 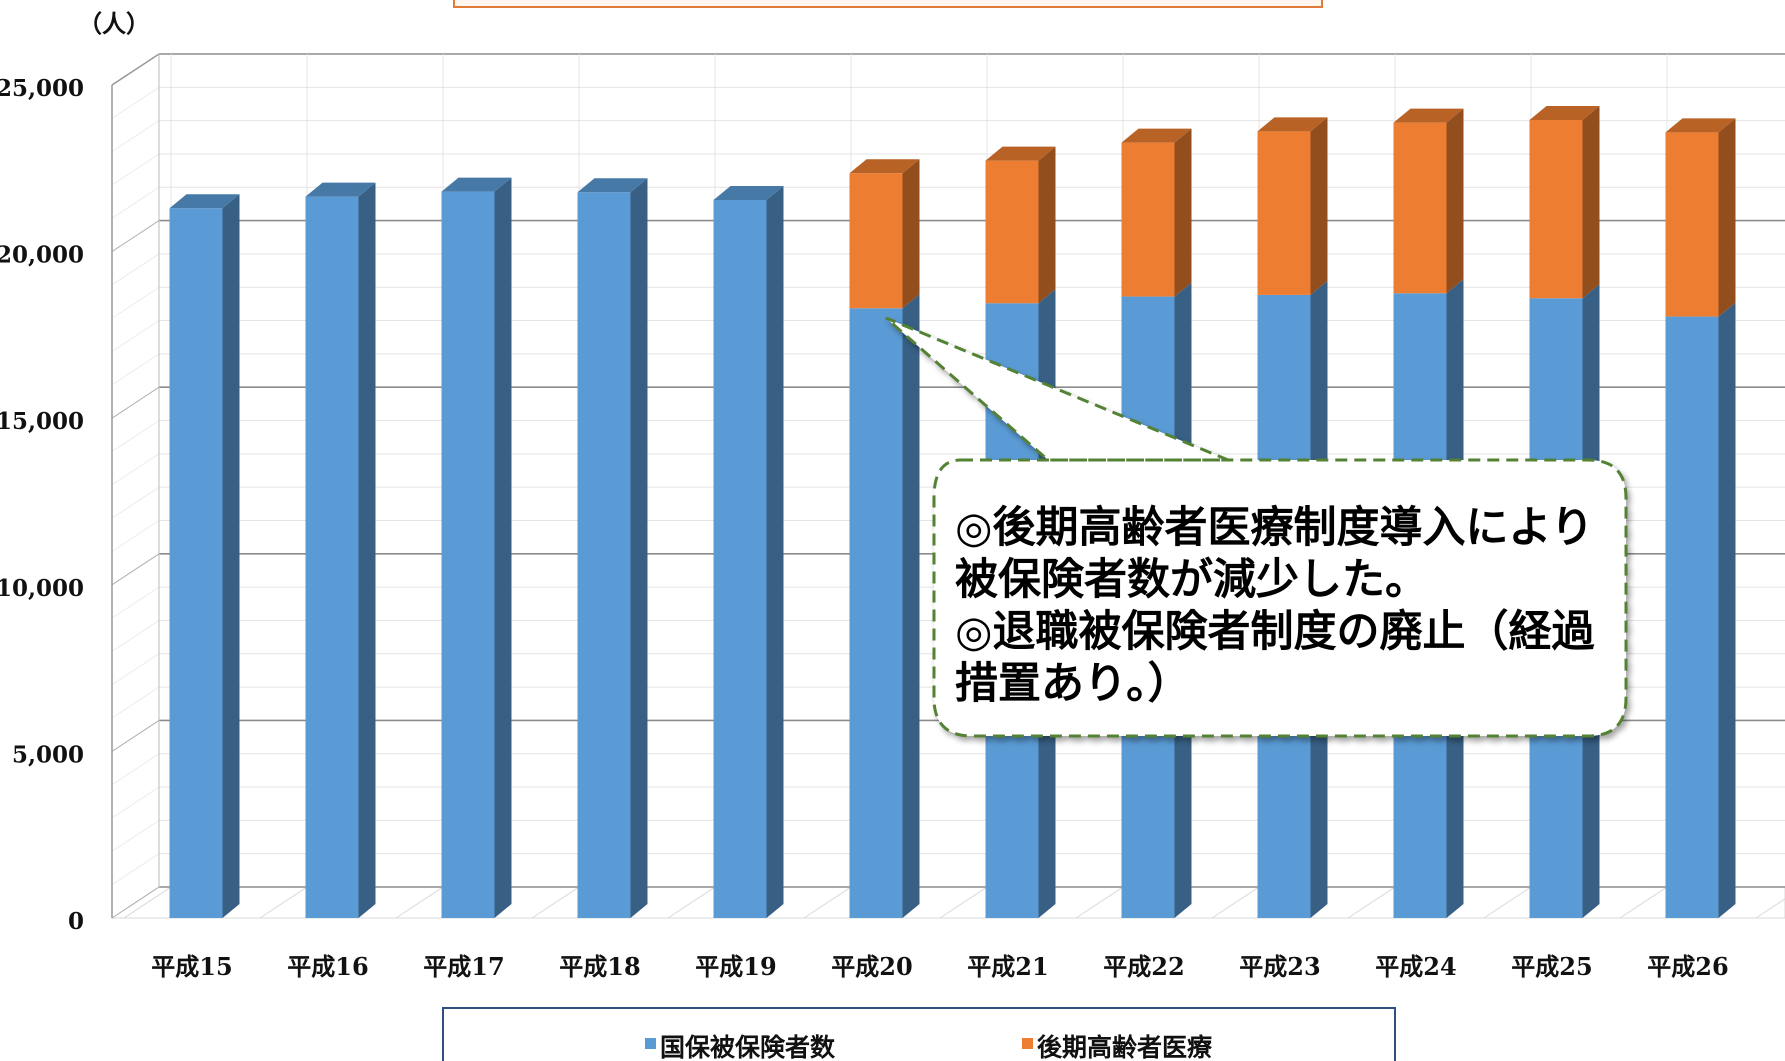 What do you see at coordinates (1191, 580) in the screenshot?
I see `callout-line-2: 被保険者数が減少した。` at bounding box center [1191, 580].